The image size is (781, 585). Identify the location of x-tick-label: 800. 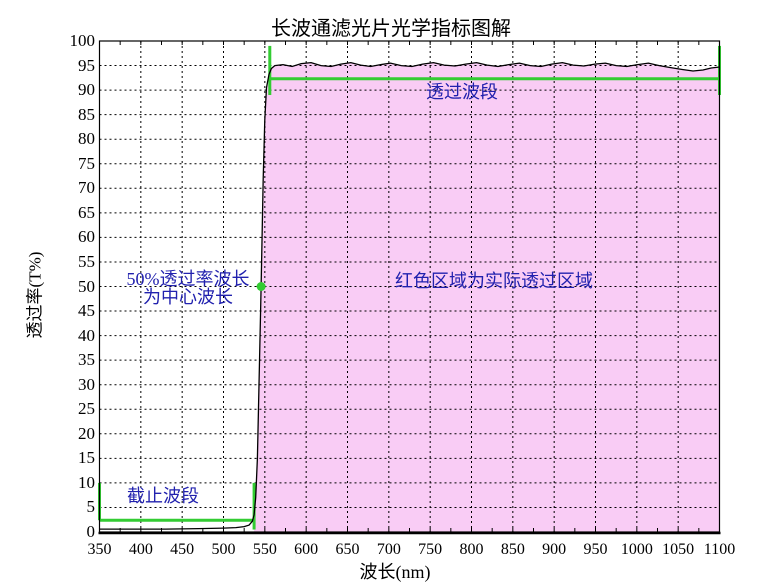
(471, 549).